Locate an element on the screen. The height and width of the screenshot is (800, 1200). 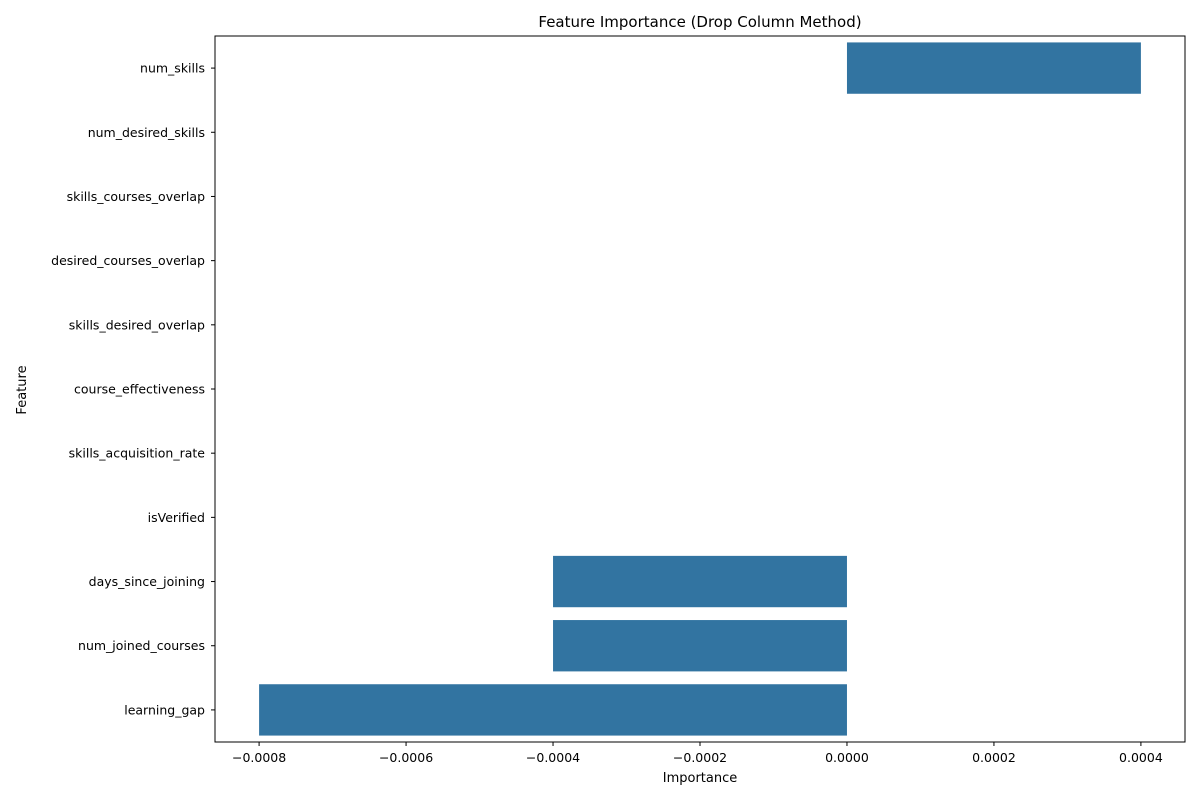
x-tick-label: −0.0004 is located at coordinates (553, 757).